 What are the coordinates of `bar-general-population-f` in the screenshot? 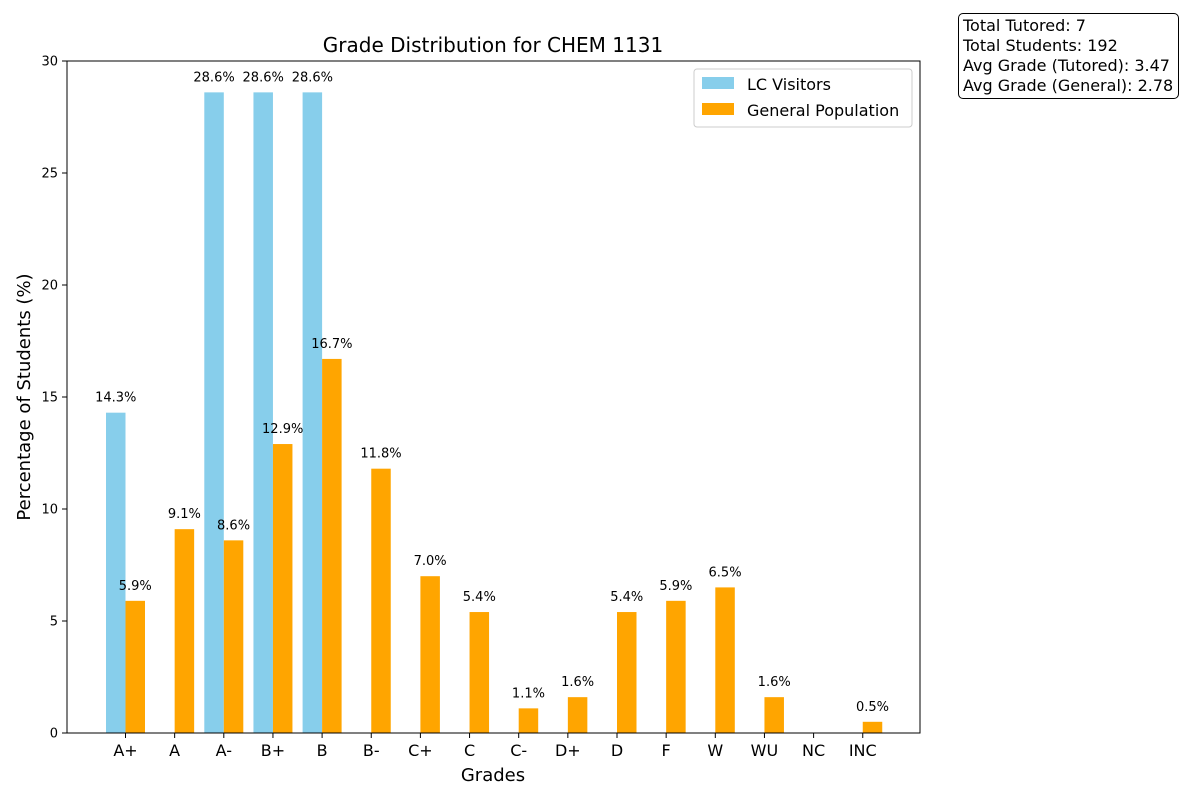 It's located at (676, 666).